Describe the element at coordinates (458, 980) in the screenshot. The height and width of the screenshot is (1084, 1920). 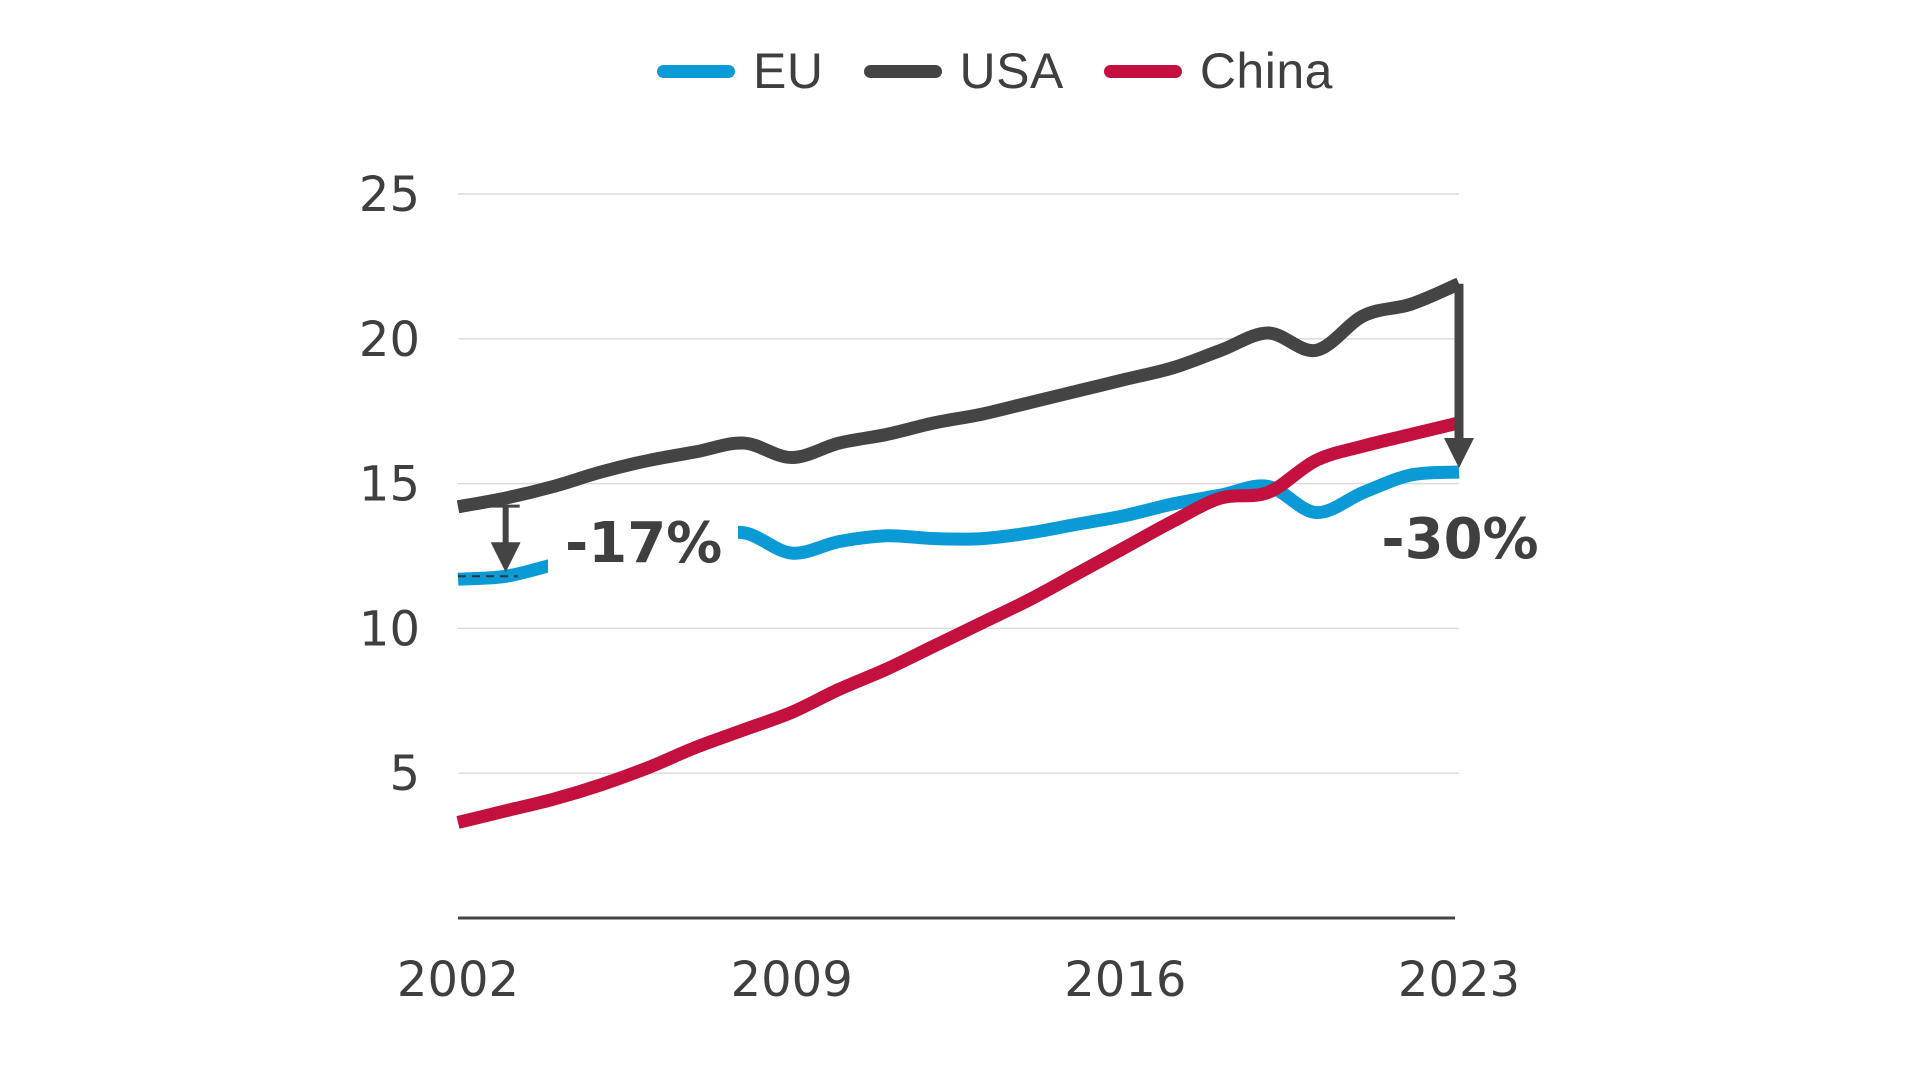
I see `x-tick-label: 2002` at that location.